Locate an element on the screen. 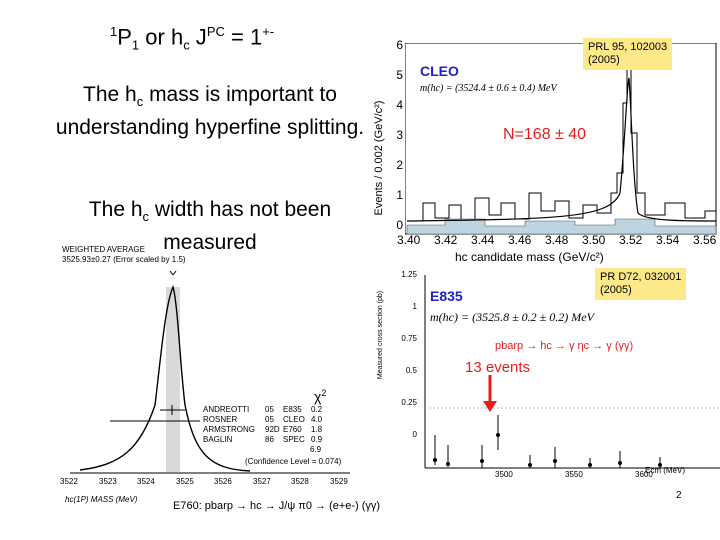 The height and width of the screenshot is (540, 720). pdg-x-tick: 3528 is located at coordinates (300, 481).